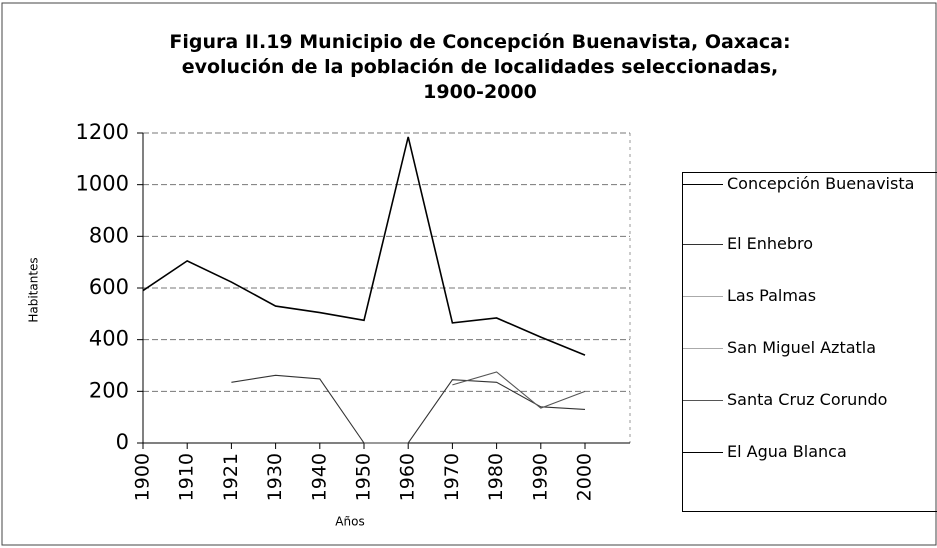 This screenshot has height=548, width=937. What do you see at coordinates (770, 243) in the screenshot?
I see `legend-label: El Enhebro` at bounding box center [770, 243].